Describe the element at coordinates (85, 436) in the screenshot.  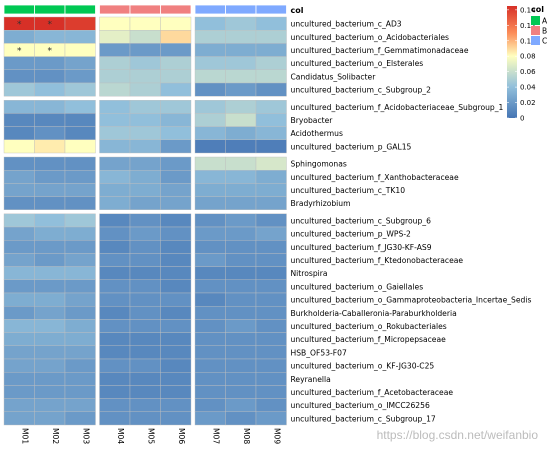
I see `column-label: M03` at that location.